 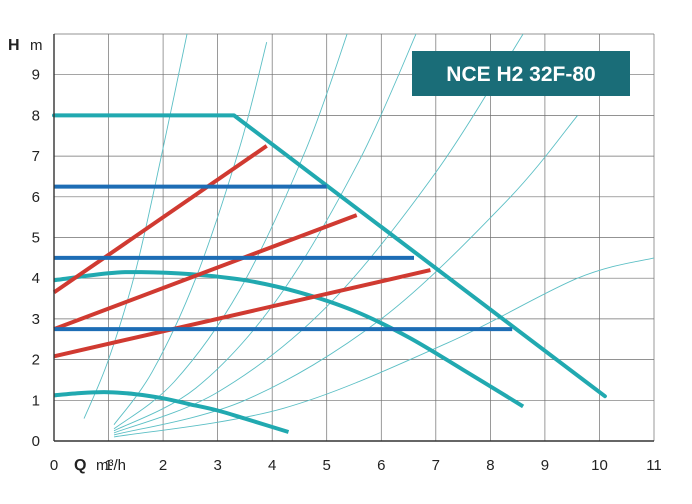 I want to click on x-tick-label: 2, so click(x=163, y=465).